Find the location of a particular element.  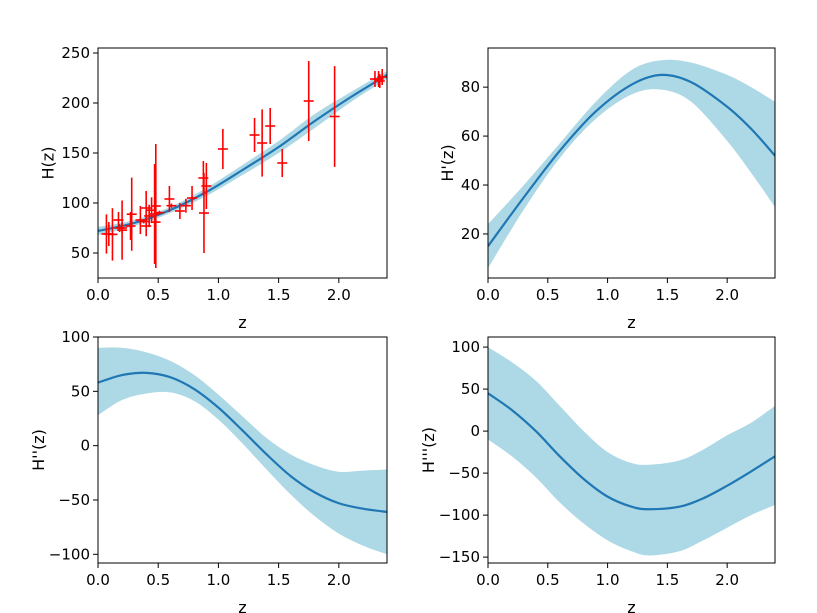

data-points is located at coordinates (244, 164).